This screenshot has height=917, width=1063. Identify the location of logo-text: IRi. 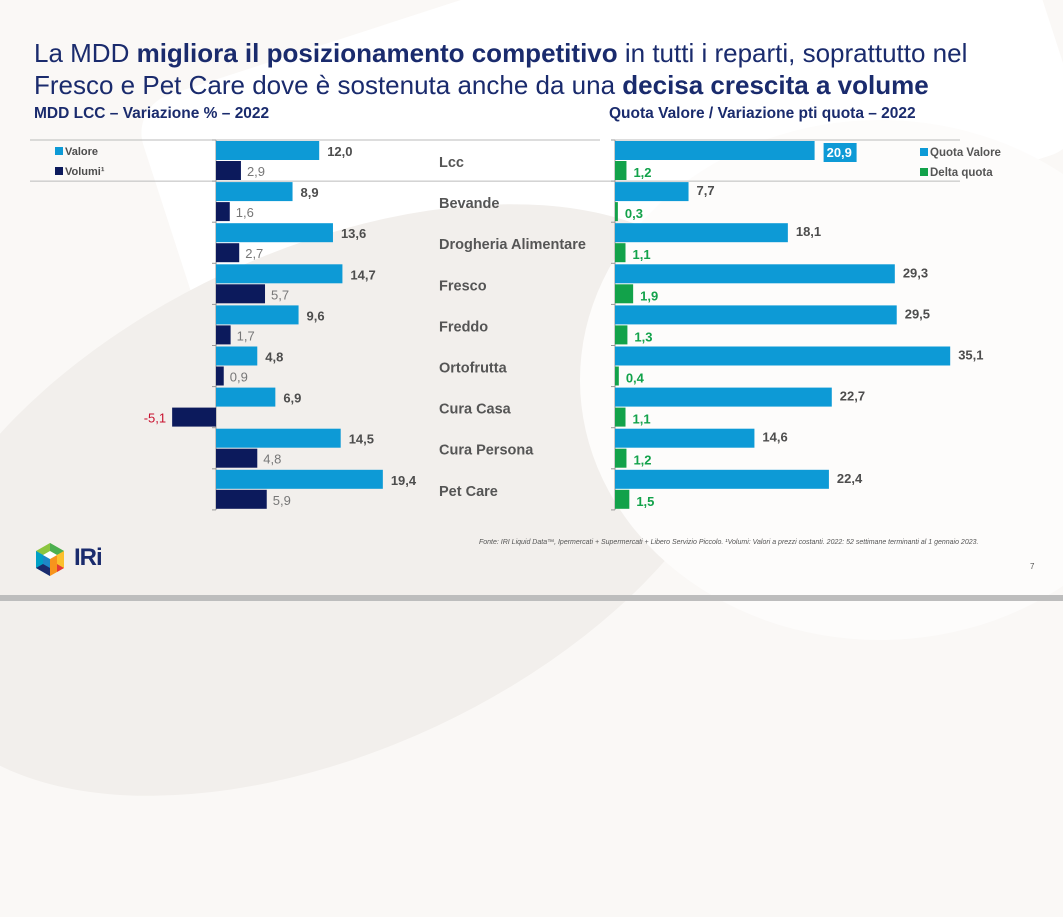
(88, 557).